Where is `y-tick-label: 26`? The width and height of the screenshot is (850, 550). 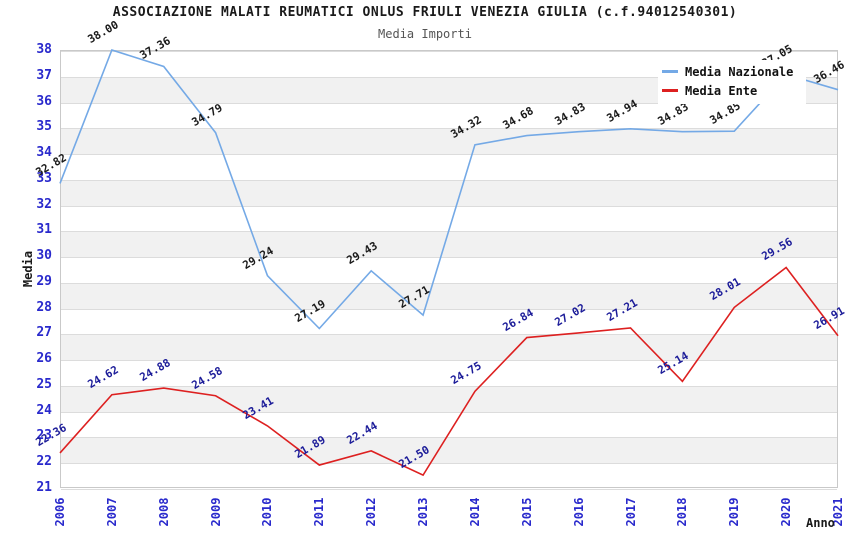
y-tick-label: 26 is located at coordinates (44, 359).